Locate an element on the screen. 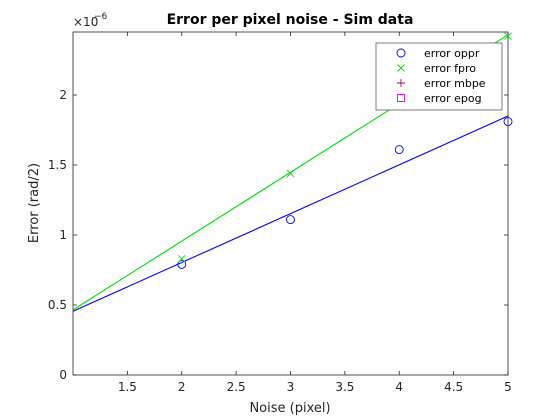 The width and height of the screenshot is (560, 420). x-tick-label: 3.5 is located at coordinates (344, 387).